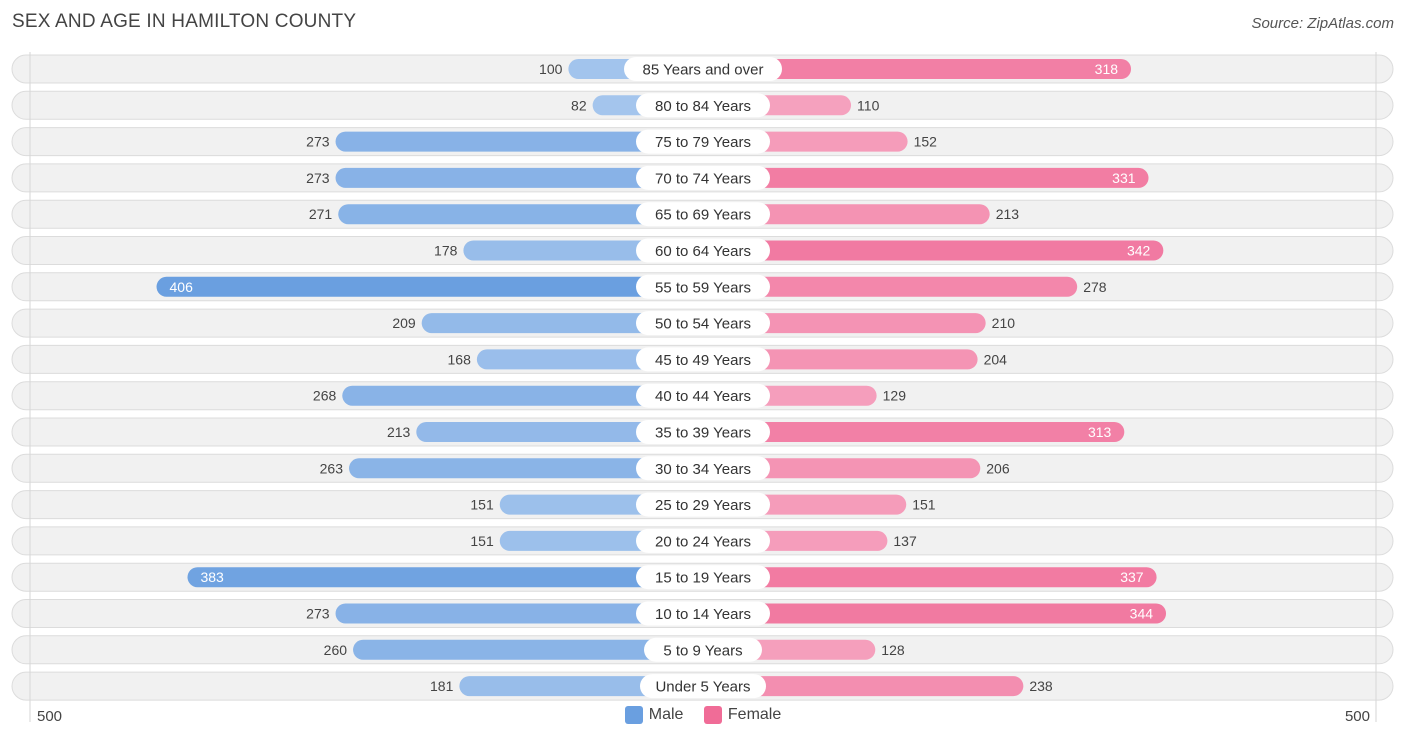 Image resolution: width=1406 pixels, height=740 pixels. I want to click on value-label-female: 206, so click(998, 468).